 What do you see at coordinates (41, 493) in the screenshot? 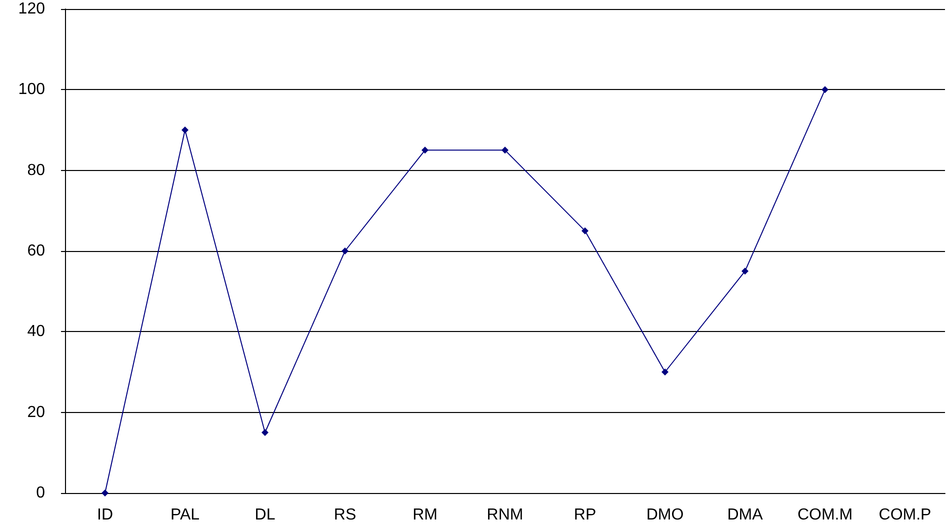
I see `y-tick-label: 0` at bounding box center [41, 493].